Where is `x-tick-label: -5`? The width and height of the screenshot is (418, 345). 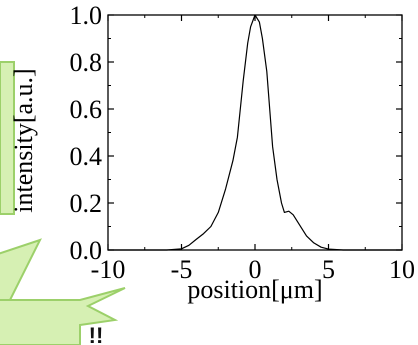 x-tick-label: -5 is located at coordinates (182, 269).